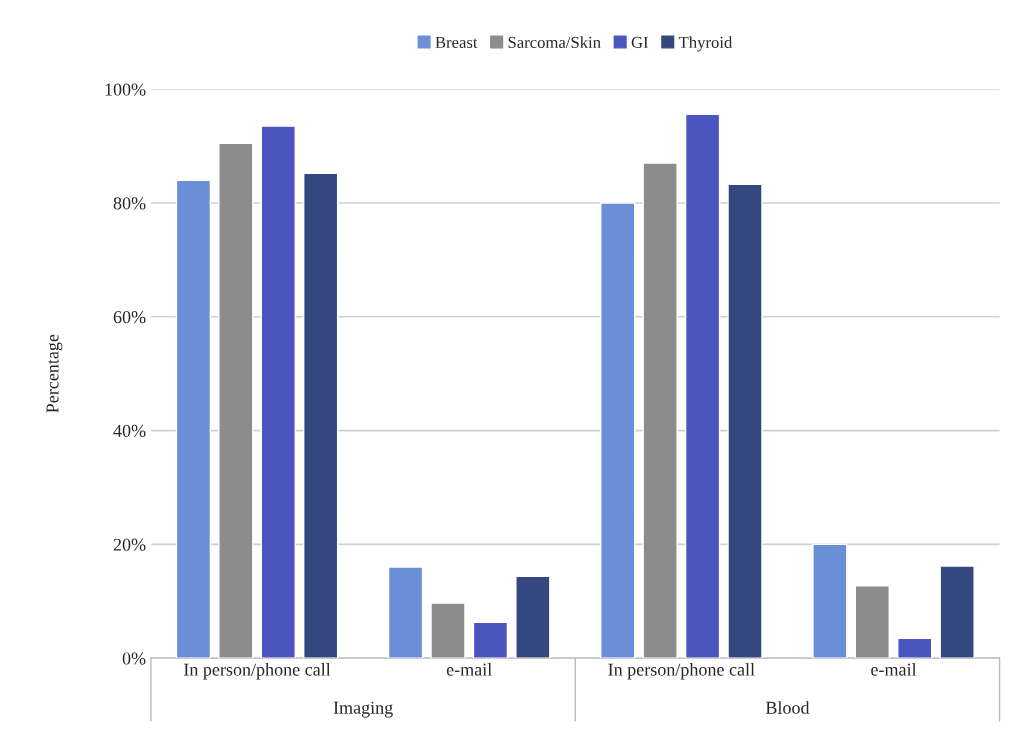  I want to click on legend-label: GI, so click(640, 42).